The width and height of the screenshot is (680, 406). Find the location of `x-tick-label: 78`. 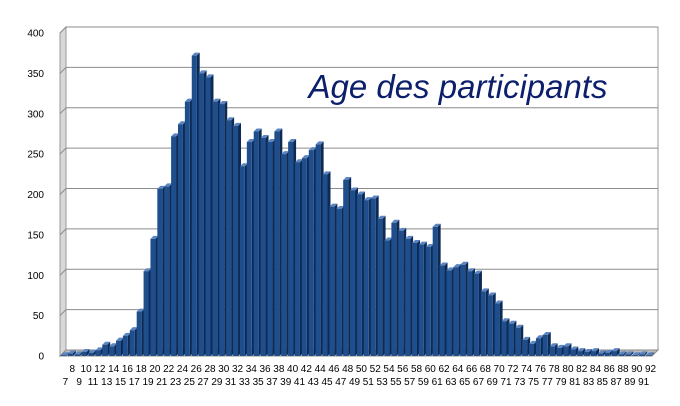

x-tick-label: 78 is located at coordinates (555, 369).